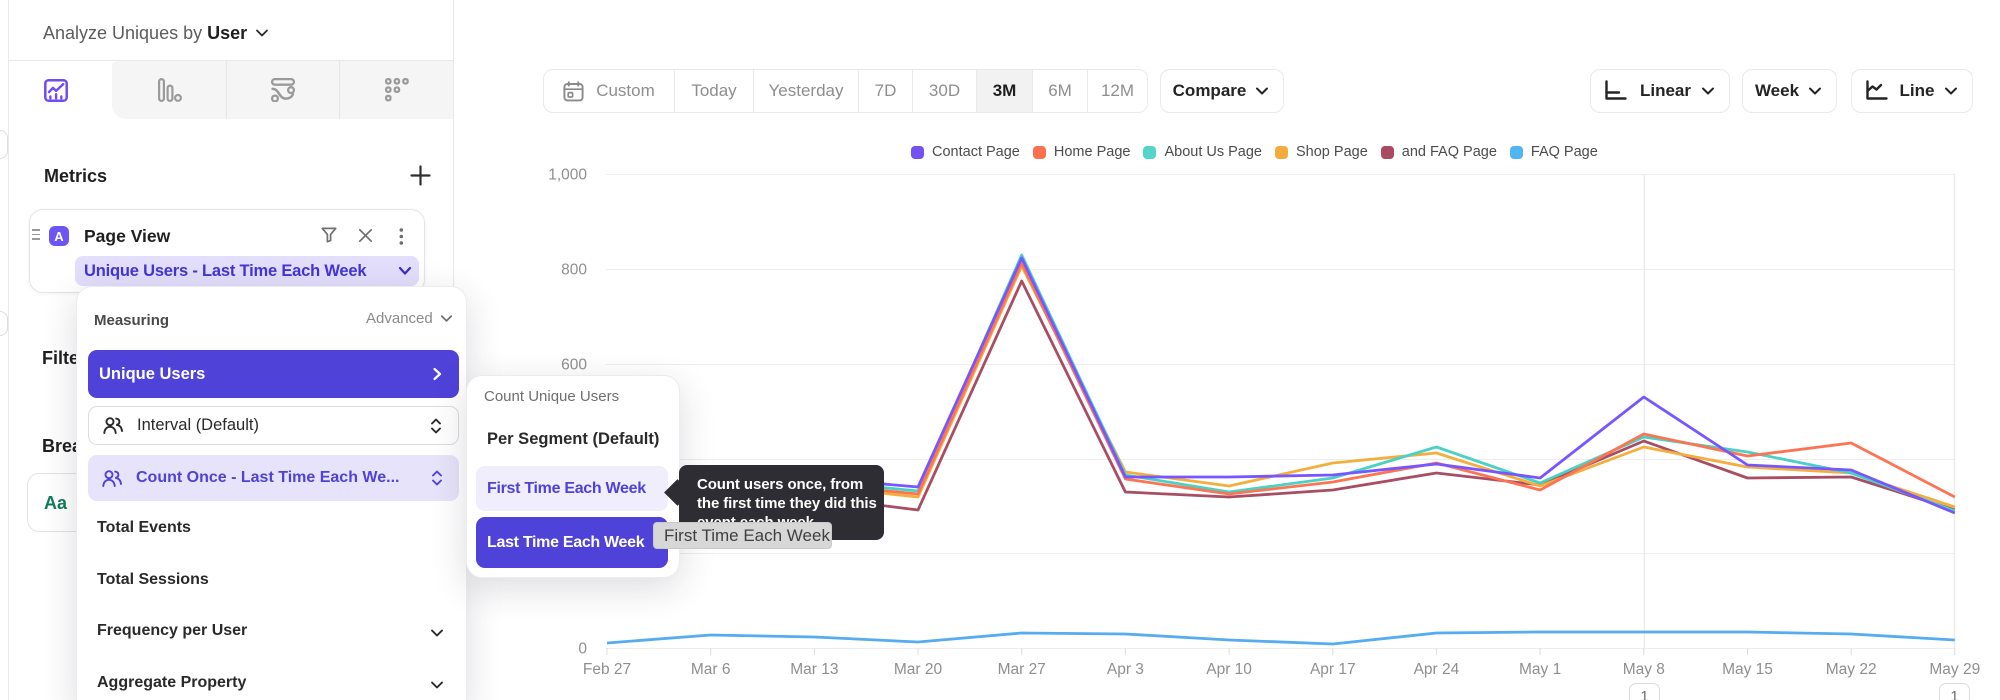 This screenshot has height=700, width=2000. Describe the element at coordinates (918, 669) in the screenshot. I see `svg-text: Mar 20` at that location.